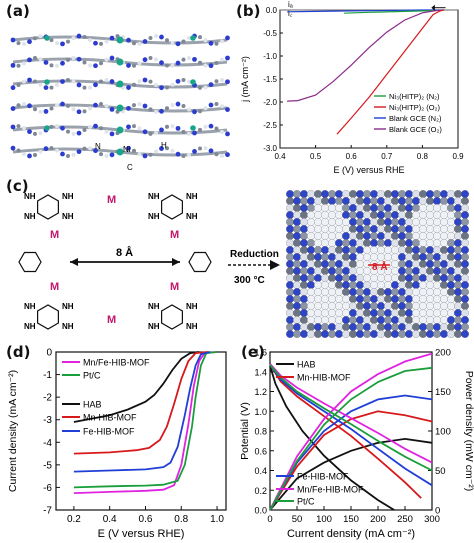 This screenshot has width=474, height=543. I want to click on power-density-curve, so click(351, 474).